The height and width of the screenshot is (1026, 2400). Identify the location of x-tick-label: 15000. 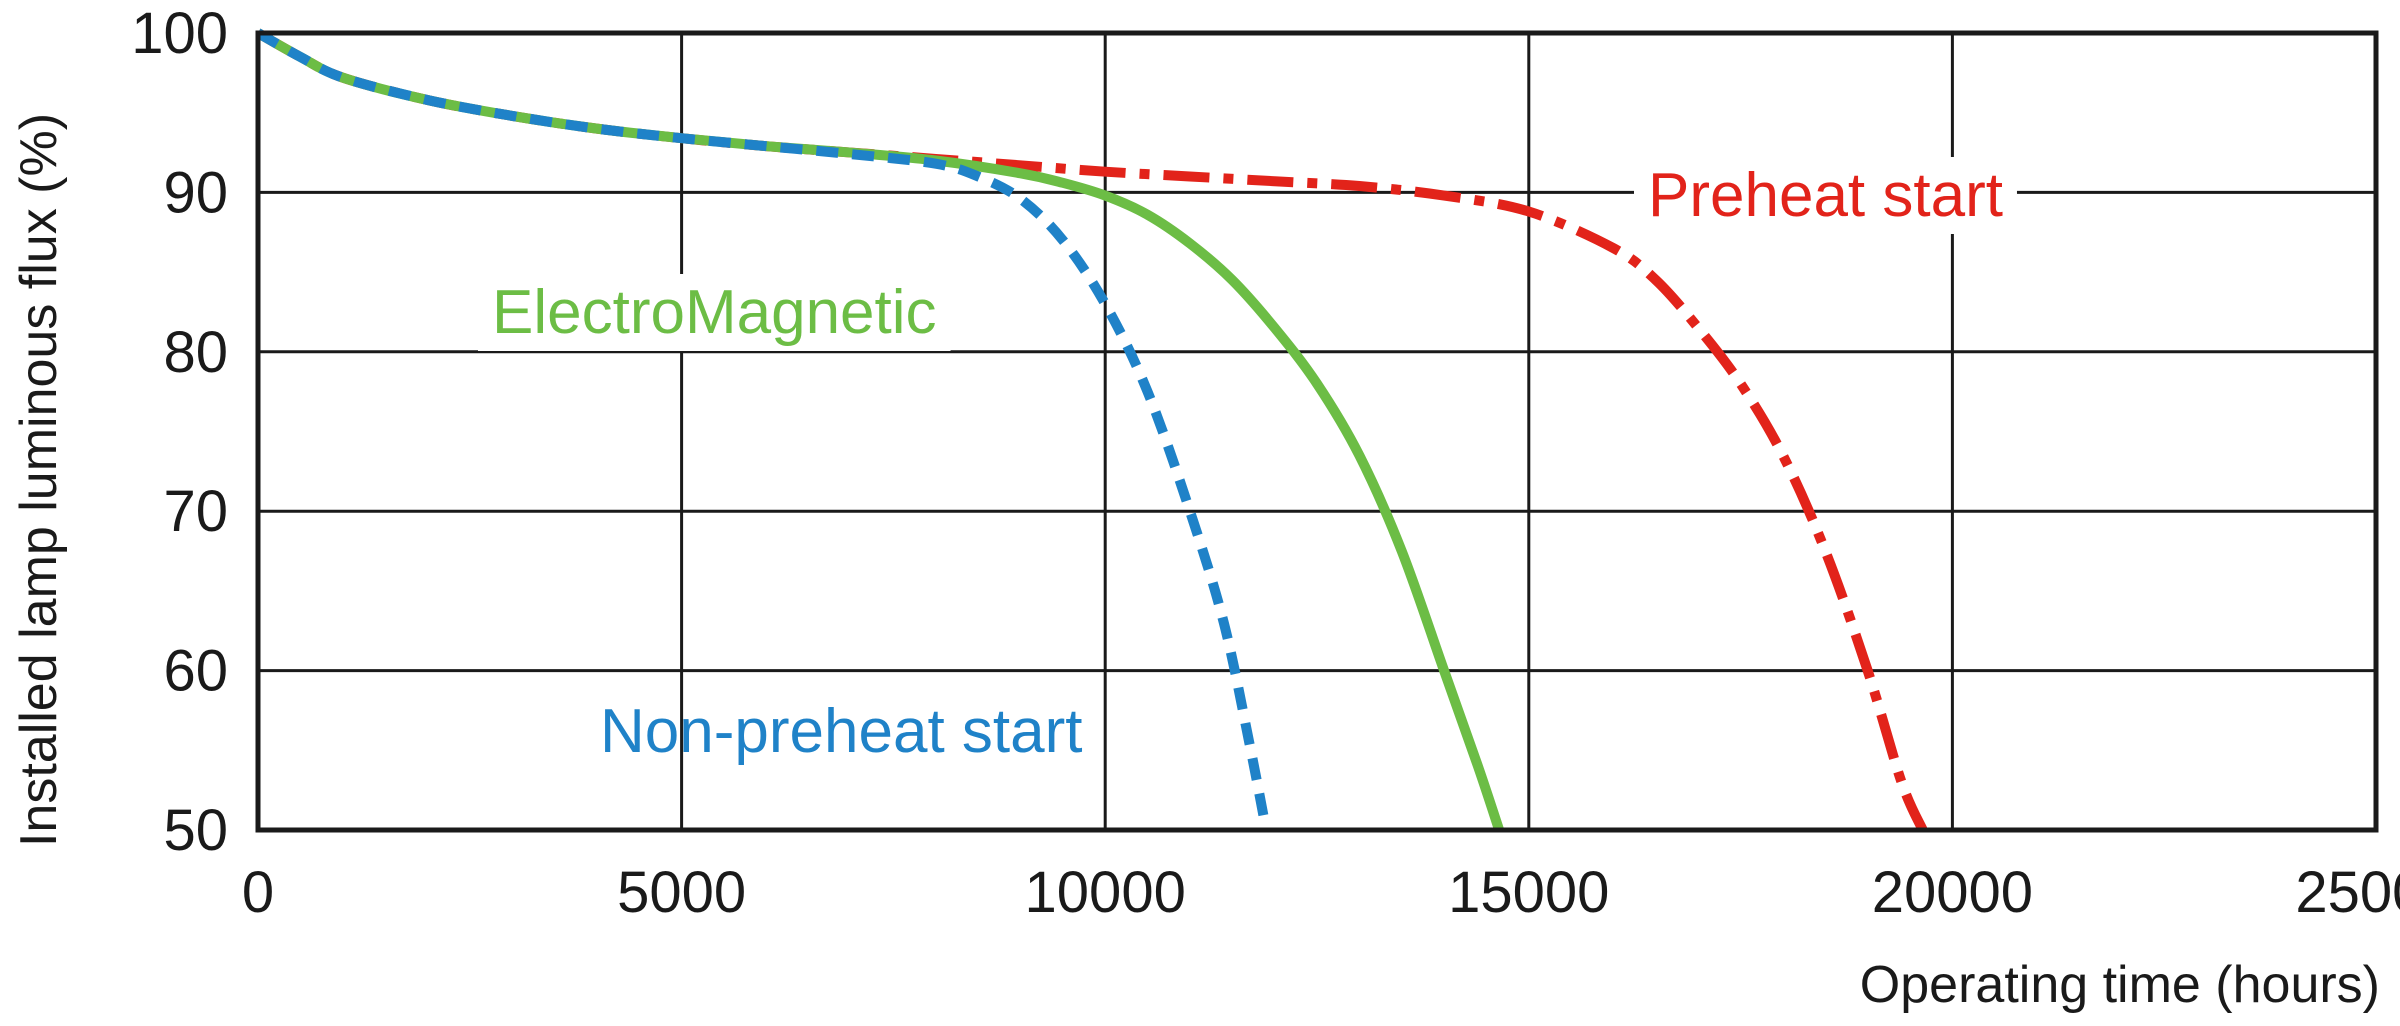
(1528, 892).